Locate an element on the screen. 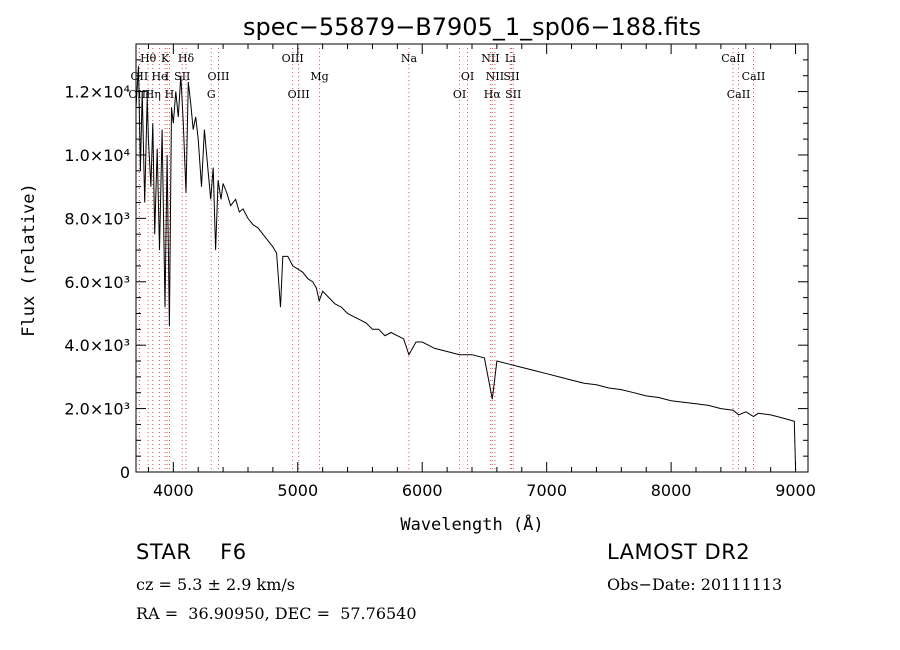 This screenshot has height=650, width=900. line-label: He is located at coordinates (159, 76).